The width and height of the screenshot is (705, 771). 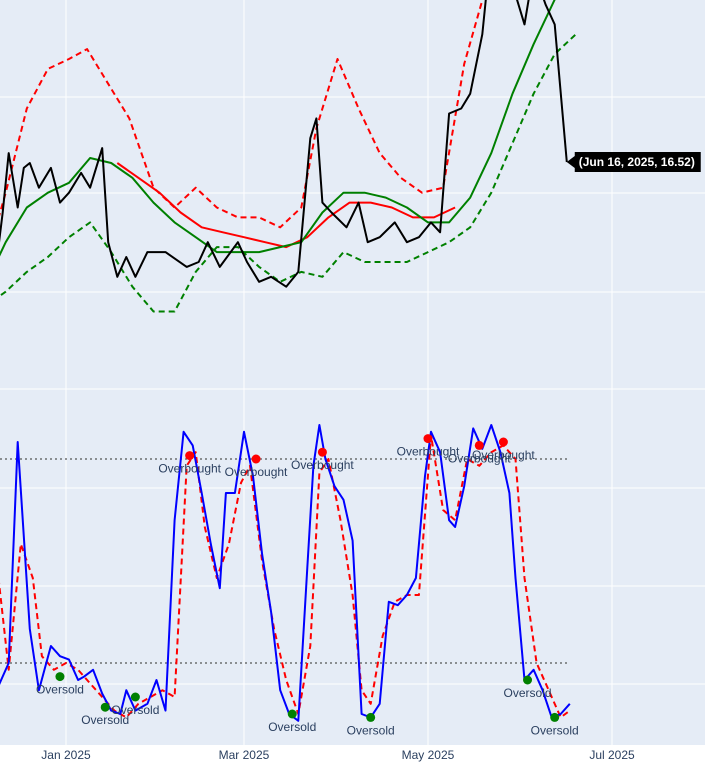 What do you see at coordinates (428, 755) in the screenshot?
I see `x-tick-label-may: May 2025` at bounding box center [428, 755].